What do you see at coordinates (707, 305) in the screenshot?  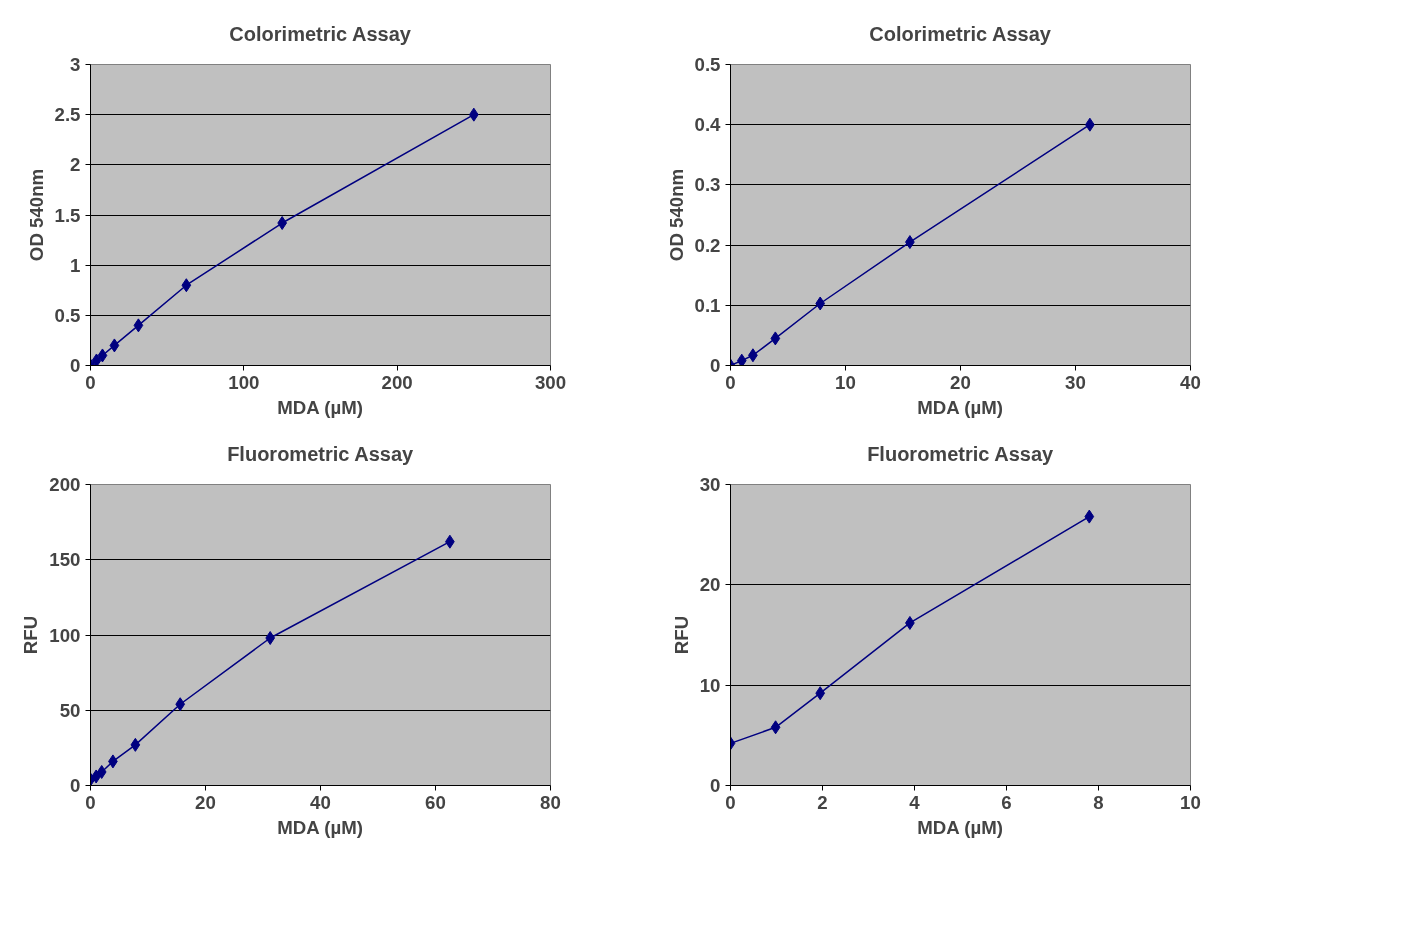 I see `y-tick-label: 0.1` at bounding box center [707, 305].